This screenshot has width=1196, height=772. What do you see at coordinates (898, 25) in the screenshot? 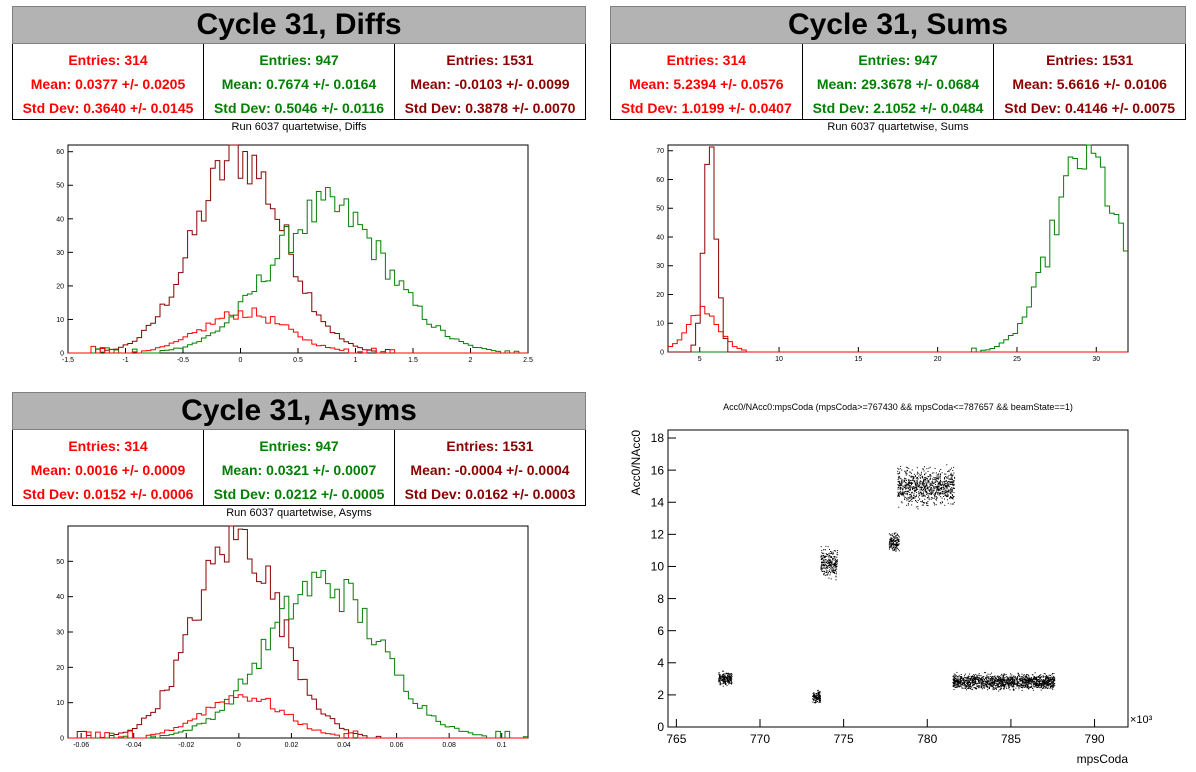
I see `sums-title: Cycle 31, Sums` at bounding box center [898, 25].